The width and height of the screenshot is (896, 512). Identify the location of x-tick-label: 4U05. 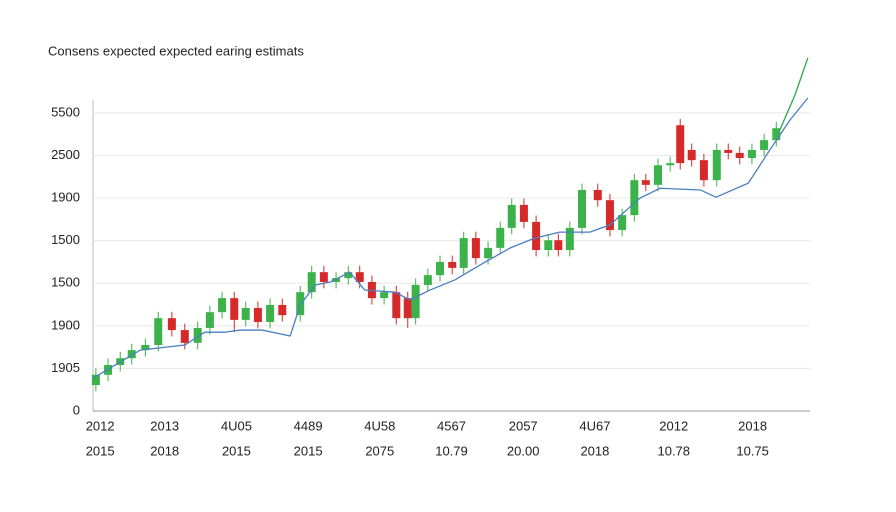
(236, 425).